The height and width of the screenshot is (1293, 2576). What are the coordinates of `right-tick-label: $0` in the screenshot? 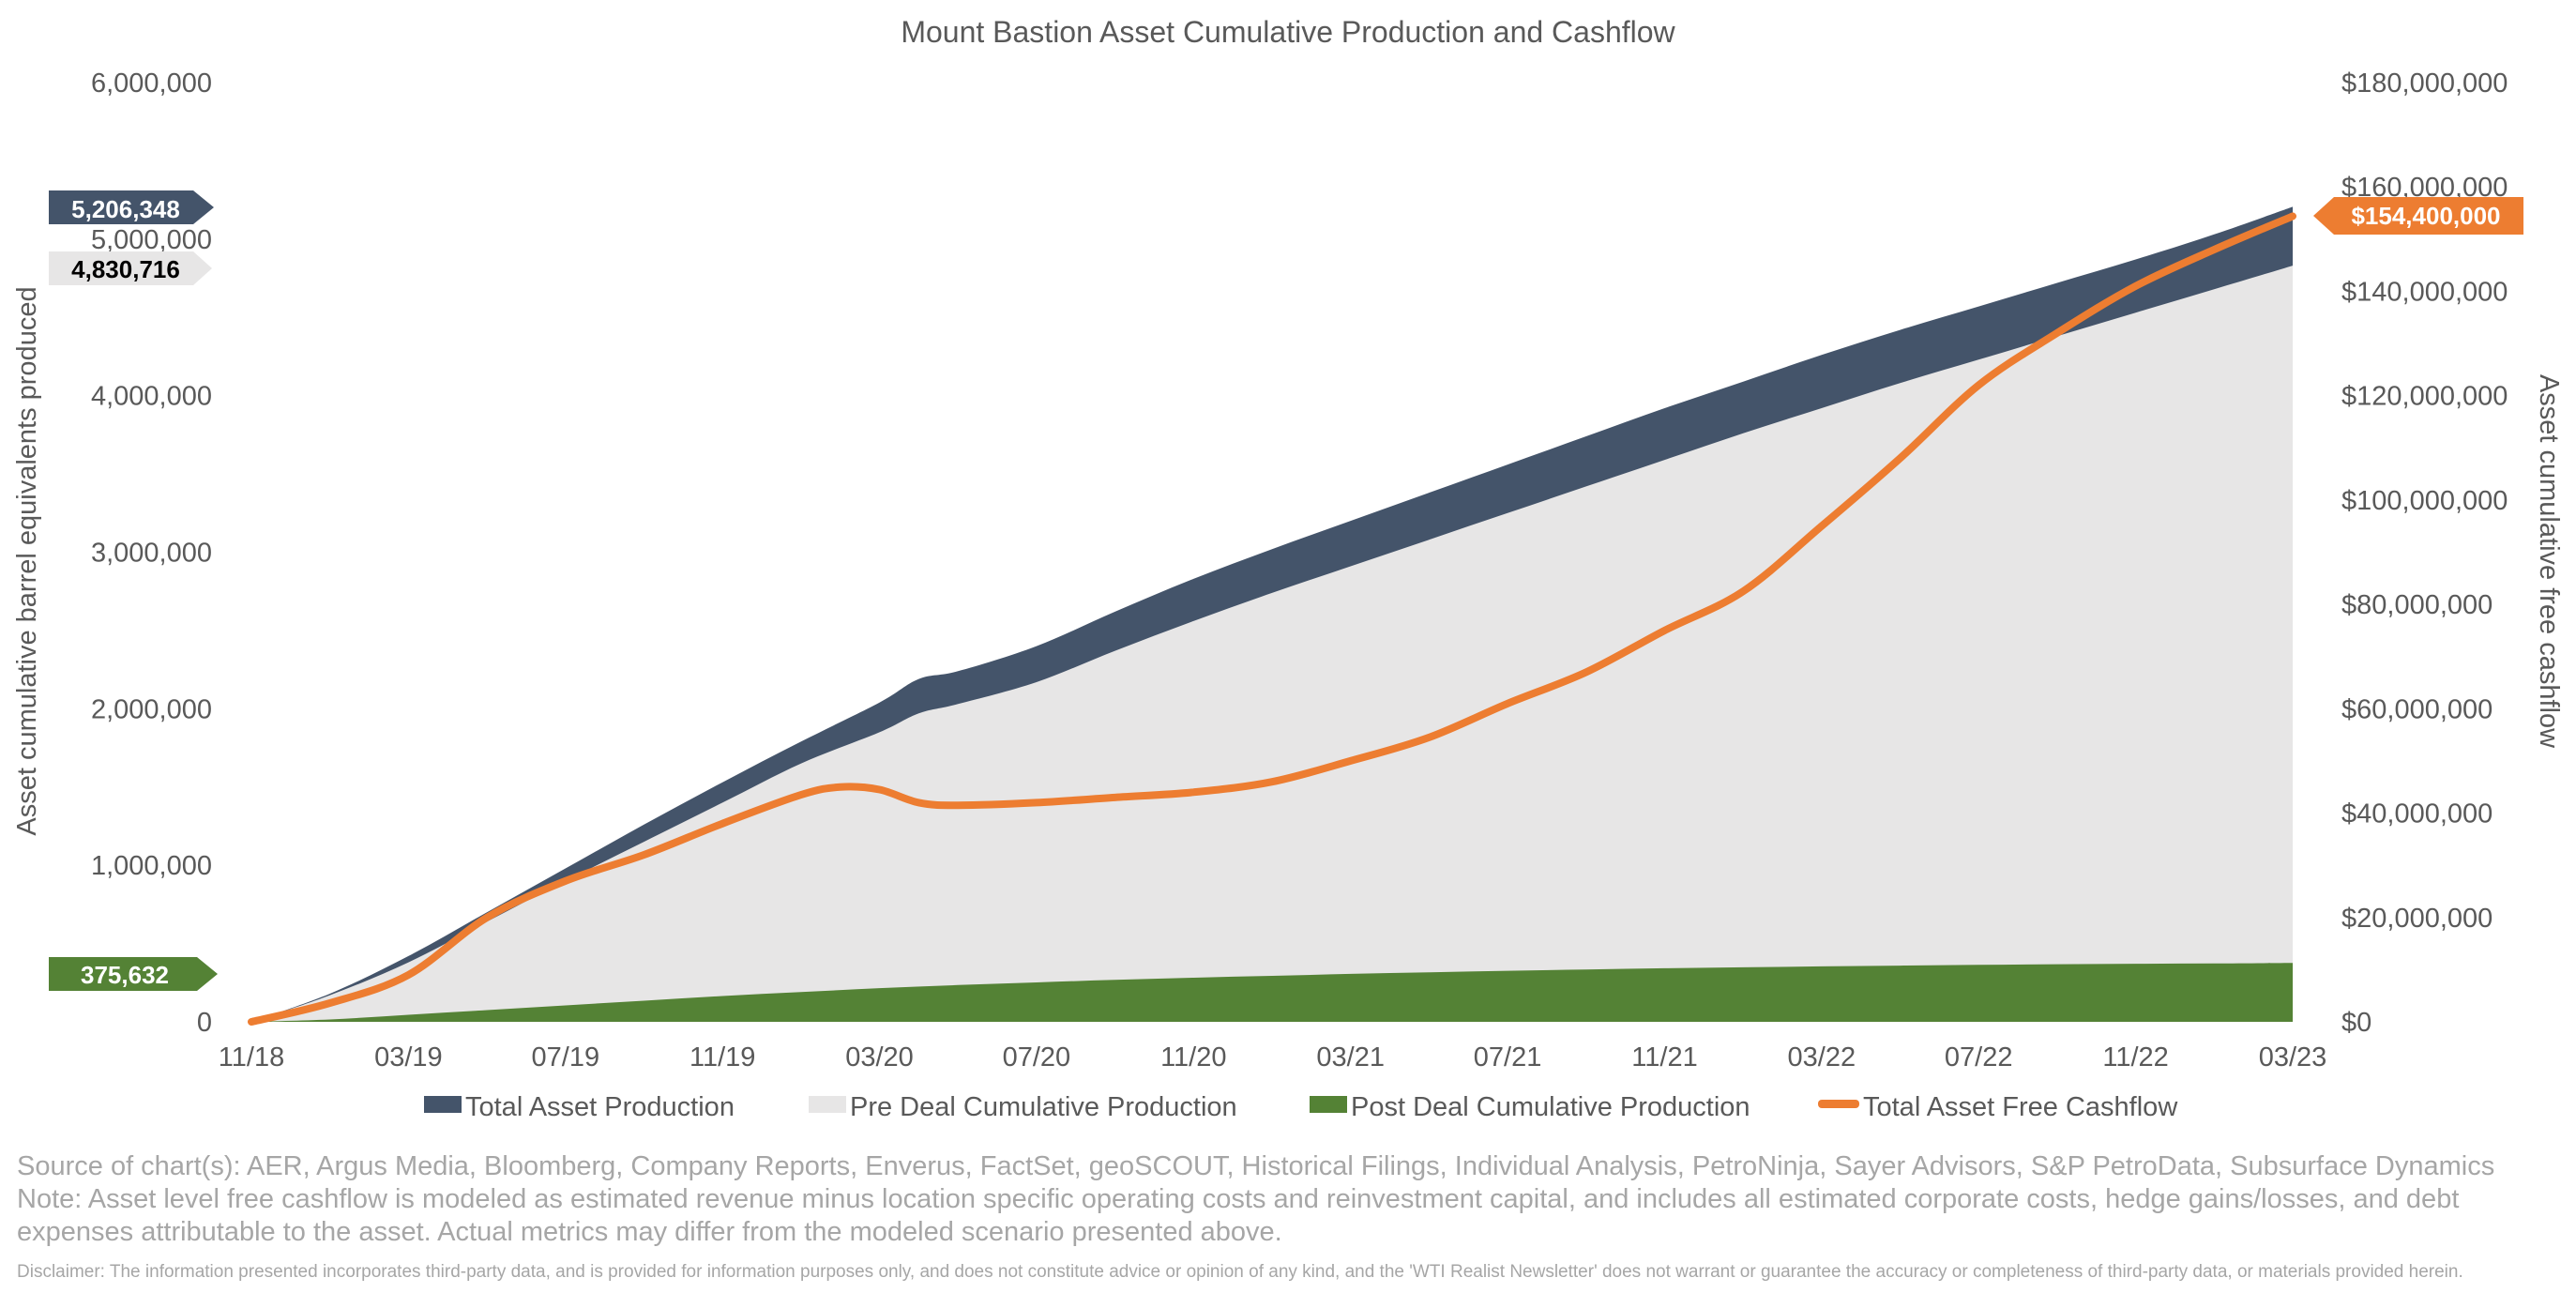 It's located at (2356, 1023).